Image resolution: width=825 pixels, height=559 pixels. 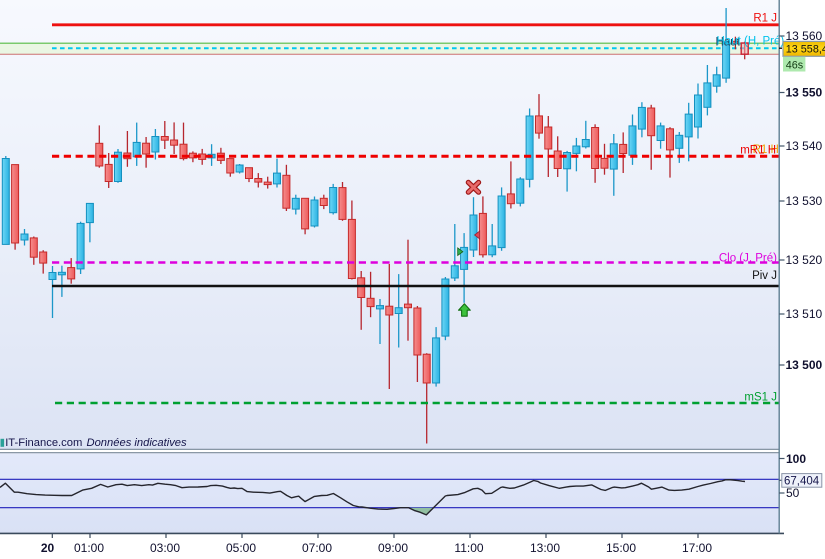 What do you see at coordinates (804, 201) in the screenshot?
I see `svg-text: 13 530` at bounding box center [804, 201].